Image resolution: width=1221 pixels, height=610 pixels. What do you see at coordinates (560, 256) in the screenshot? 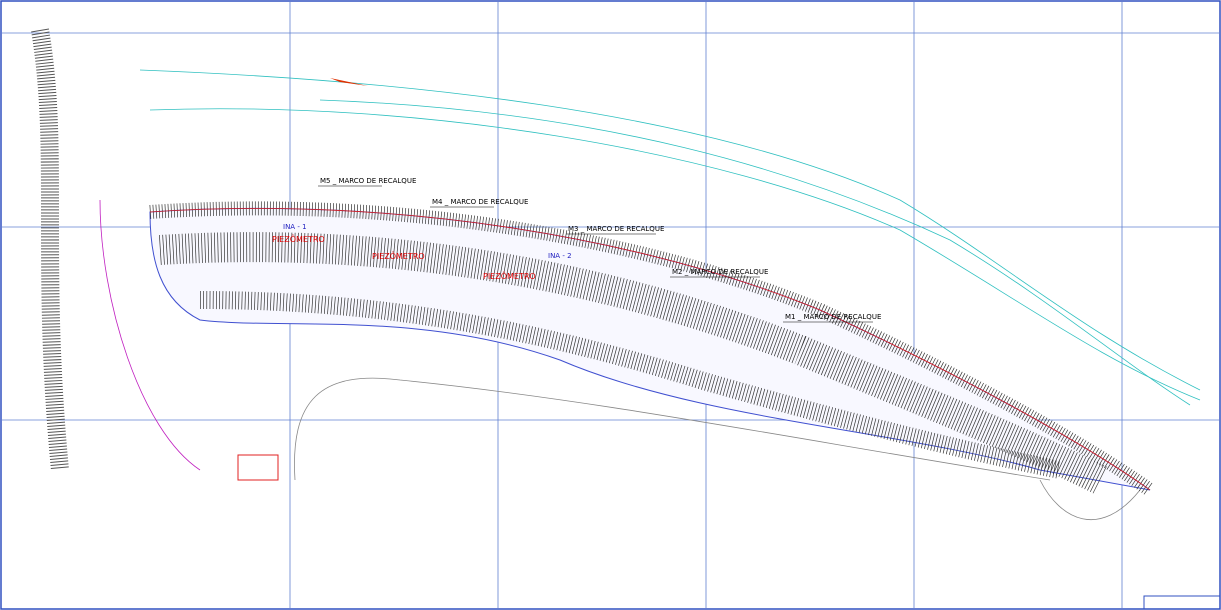
I see `instrument-label: INA - 2` at bounding box center [560, 256].